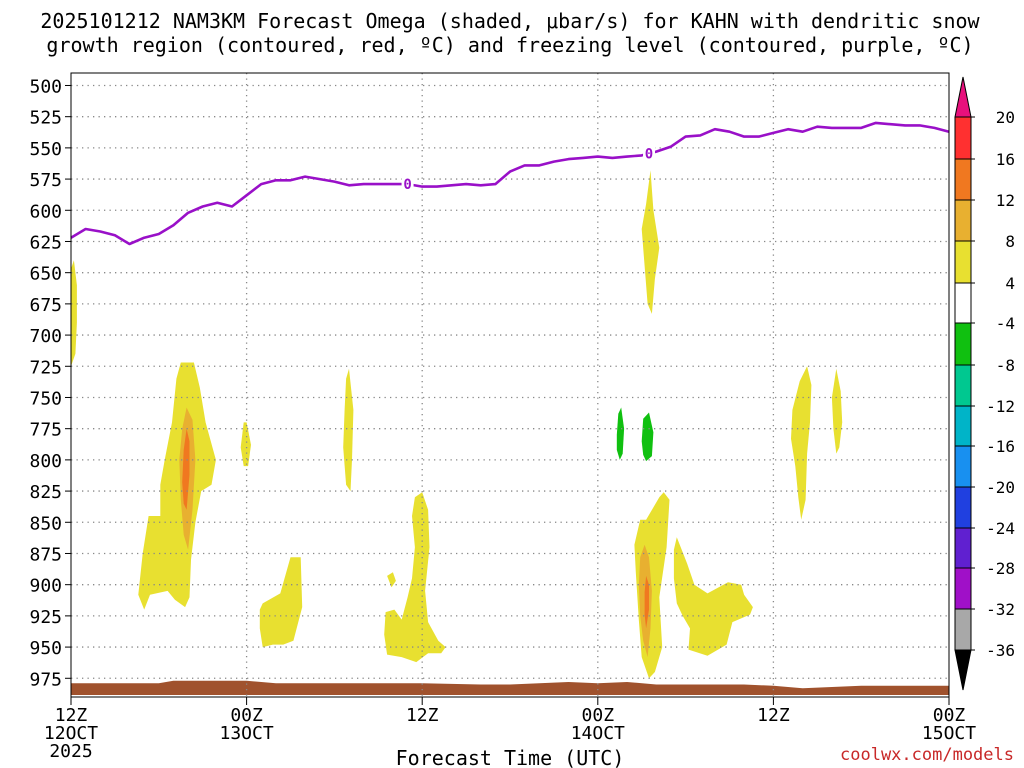 This screenshot has height=768, width=1024. I want to click on omega-mid-13z15, so click(801, 443).